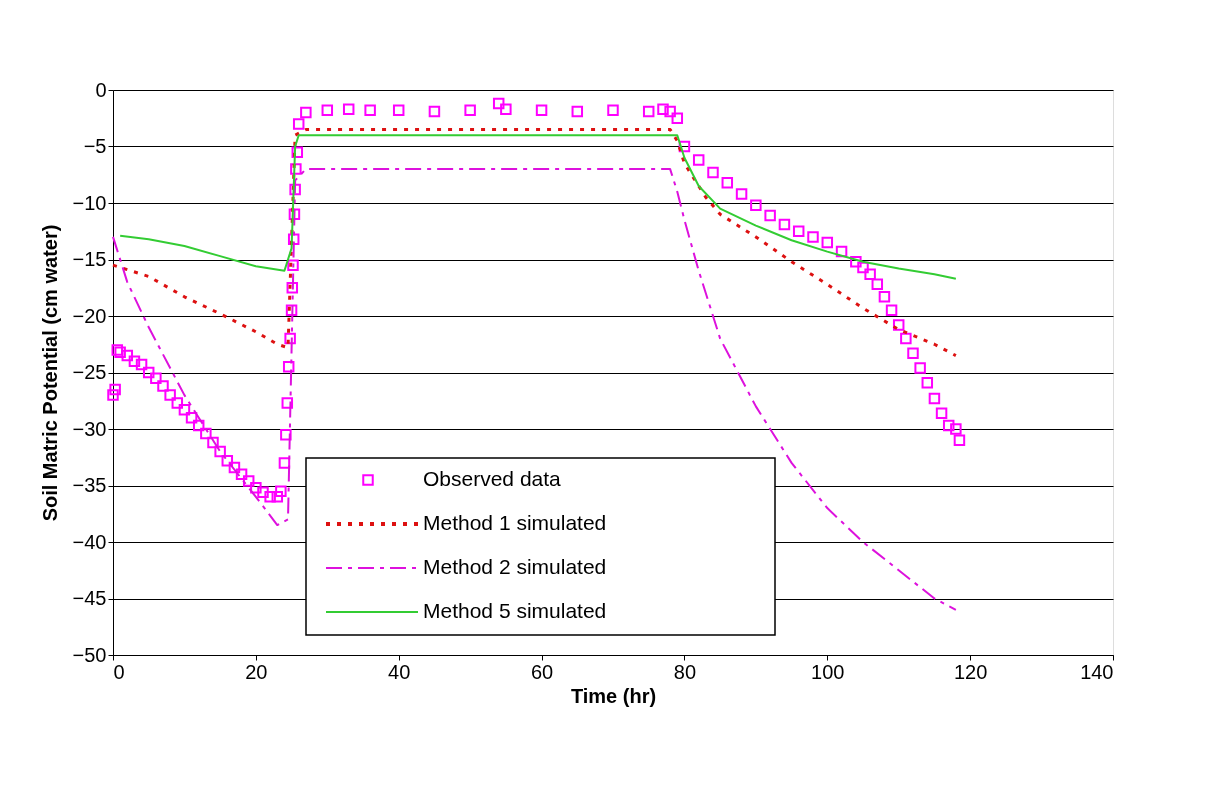 This screenshot has width=1225, height=786. I want to click on y-tick-label: −25, so click(89, 372).